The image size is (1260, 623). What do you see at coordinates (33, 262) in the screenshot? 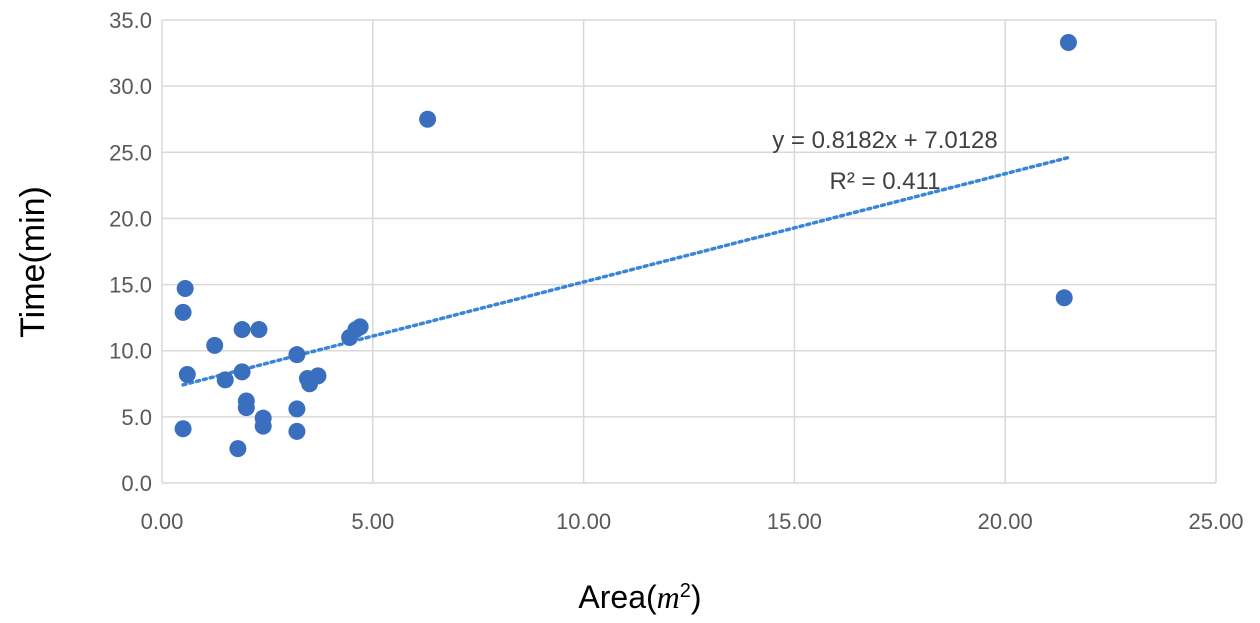
I see `y-axis-title: Time(min)` at bounding box center [33, 262].